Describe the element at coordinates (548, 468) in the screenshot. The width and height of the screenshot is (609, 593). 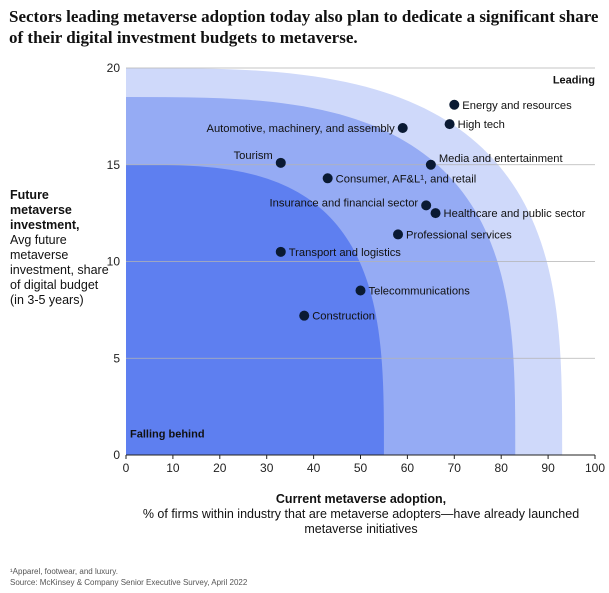
I see `x-tick-label: 90` at that location.